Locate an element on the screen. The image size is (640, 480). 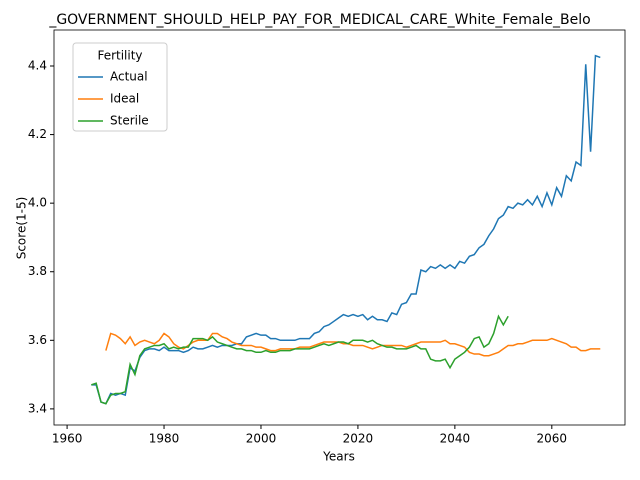
legend-label: Ideal is located at coordinates (124, 99).